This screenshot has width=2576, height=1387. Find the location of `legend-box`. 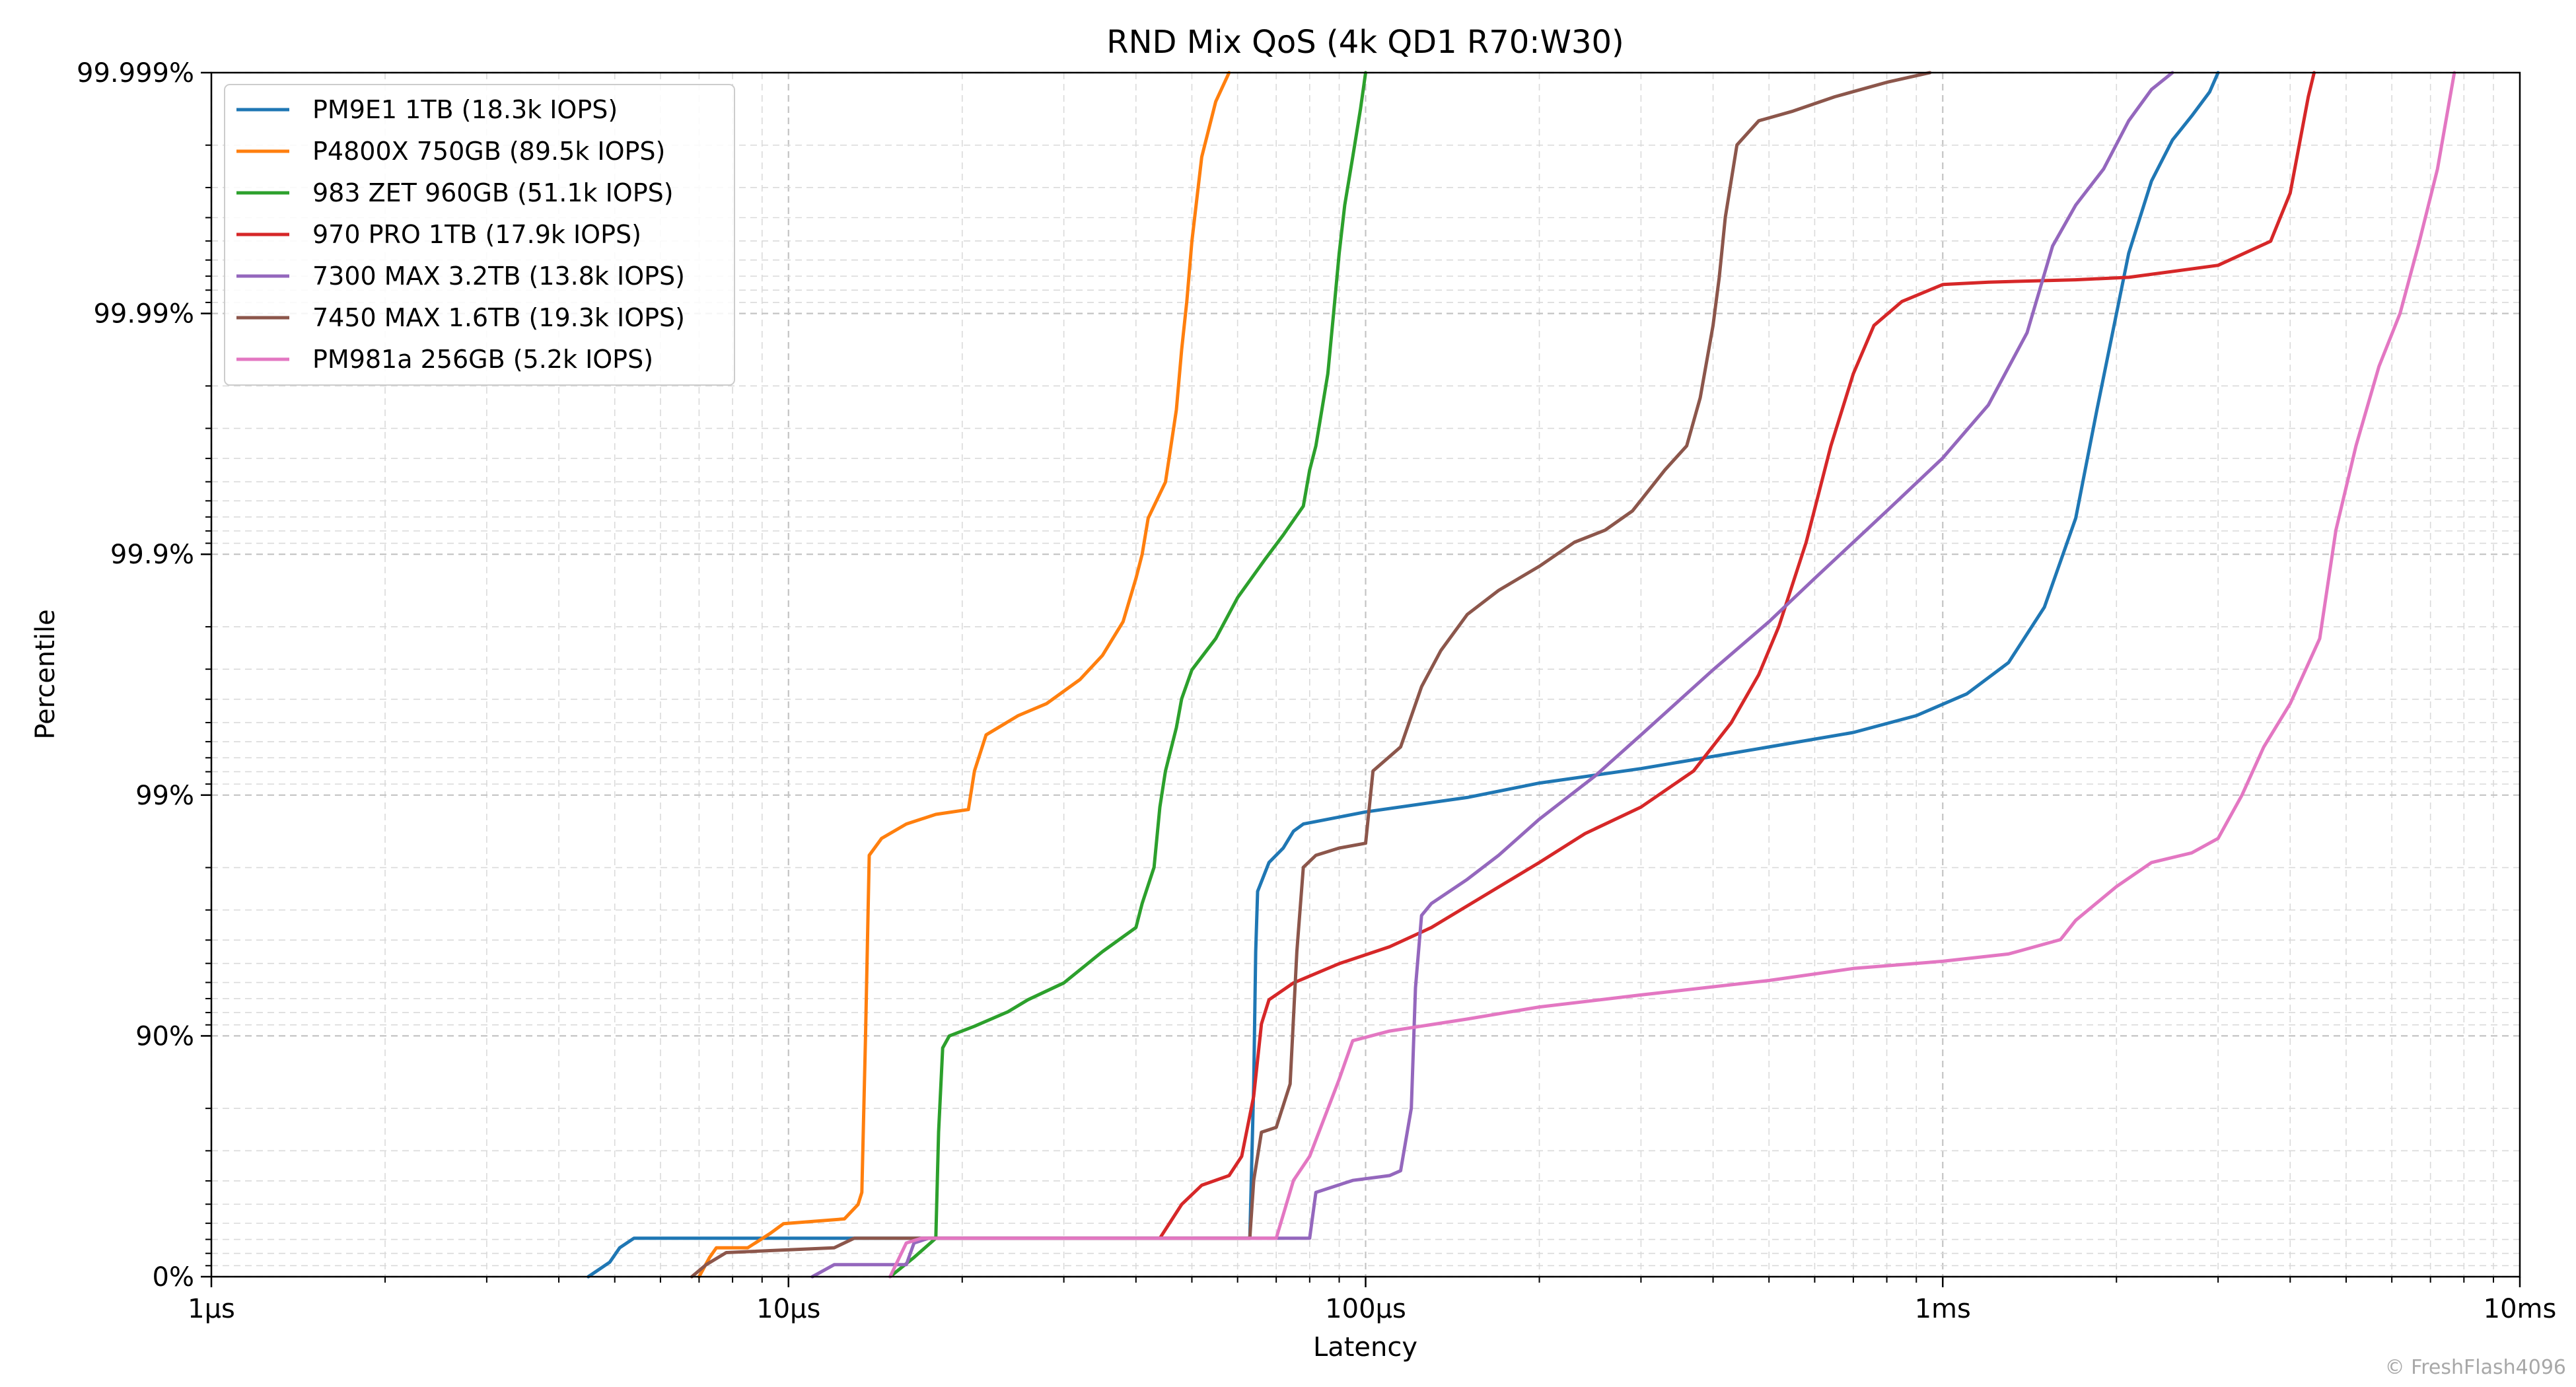

legend-box is located at coordinates (480, 235).